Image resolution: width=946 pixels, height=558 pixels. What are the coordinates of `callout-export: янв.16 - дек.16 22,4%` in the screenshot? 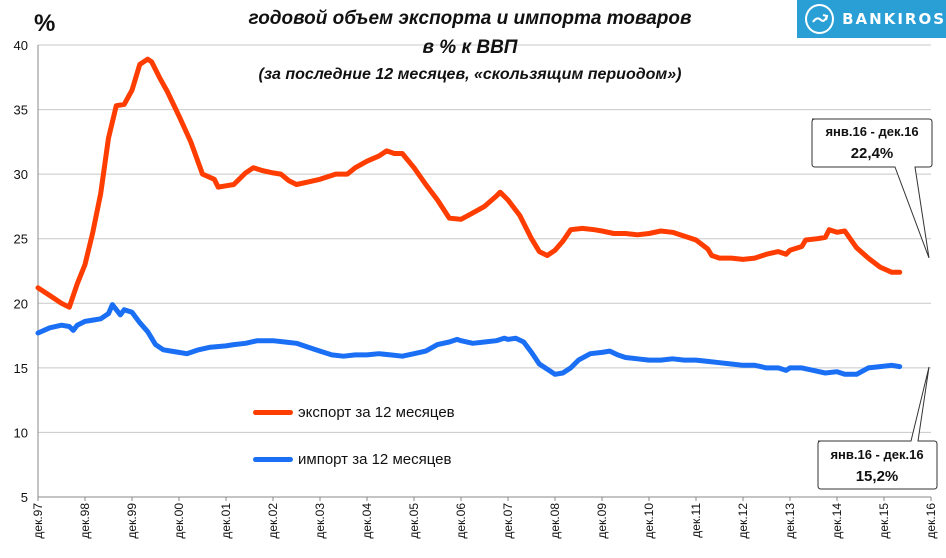 It's located at (872, 188).